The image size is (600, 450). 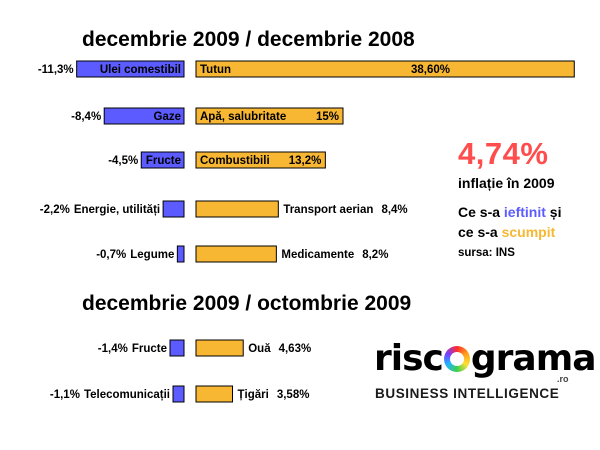 I want to click on pricier-label: Apă, salubritate, so click(x=243, y=117).